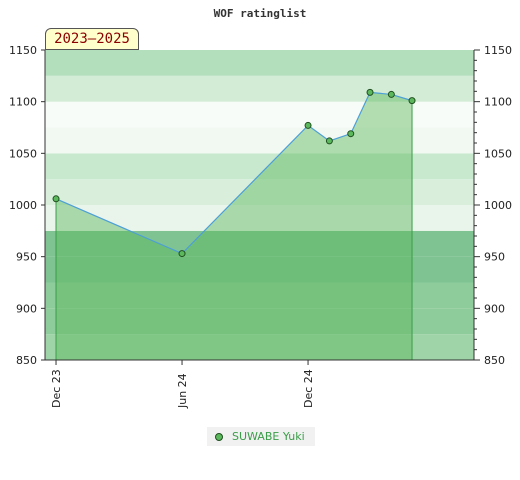 The width and height of the screenshot is (520, 480). What do you see at coordinates (92, 39) in the screenshot?
I see `period-badge: 2023–2025` at bounding box center [92, 39].